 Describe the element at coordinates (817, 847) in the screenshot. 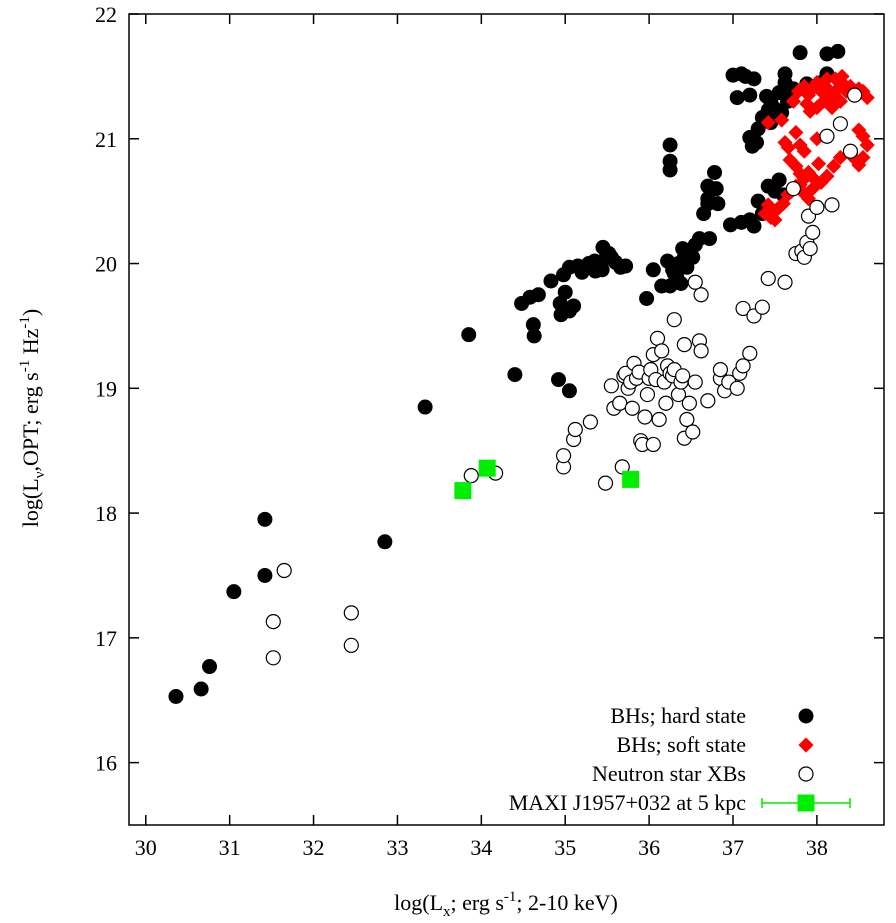

I see `x-tick-label: 38` at that location.